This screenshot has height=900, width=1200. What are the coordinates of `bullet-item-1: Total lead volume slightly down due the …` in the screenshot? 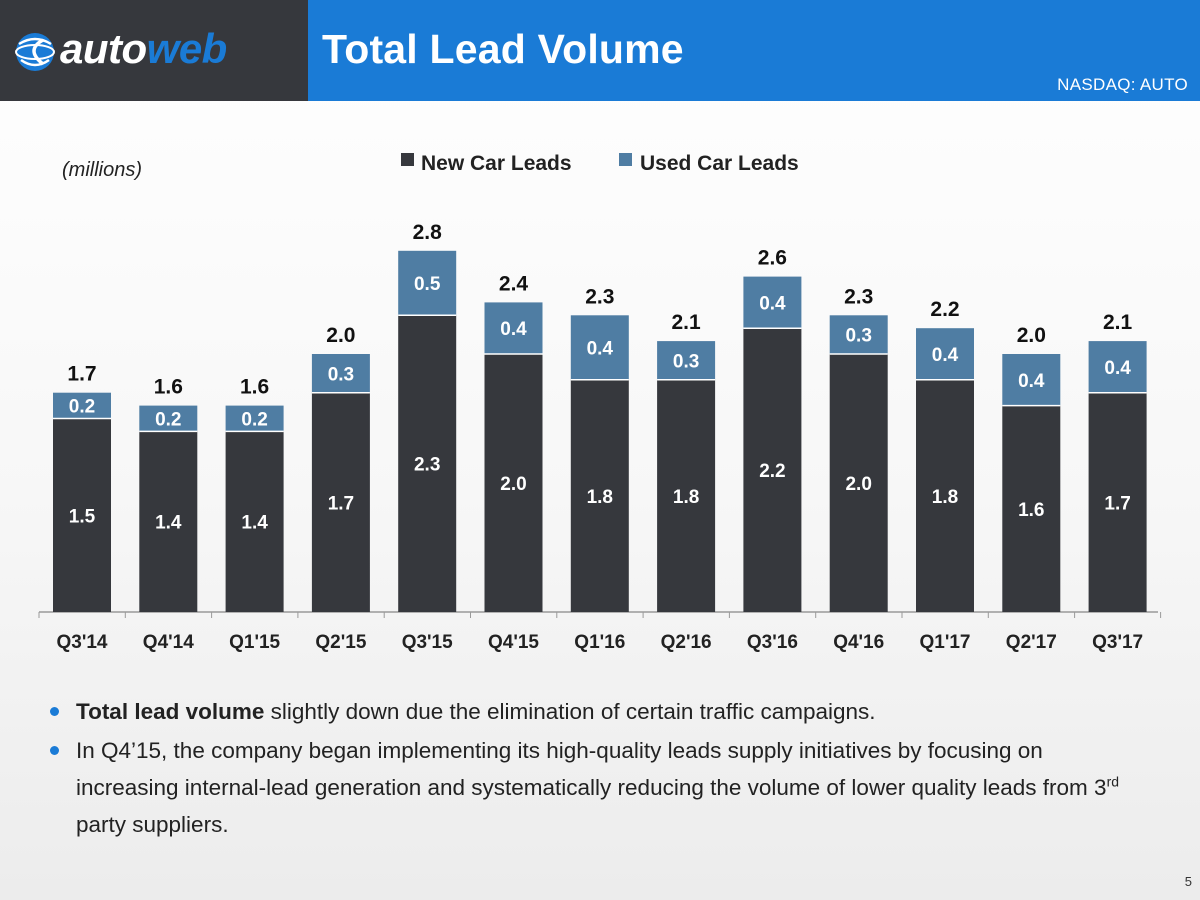 It's located at (595, 711).